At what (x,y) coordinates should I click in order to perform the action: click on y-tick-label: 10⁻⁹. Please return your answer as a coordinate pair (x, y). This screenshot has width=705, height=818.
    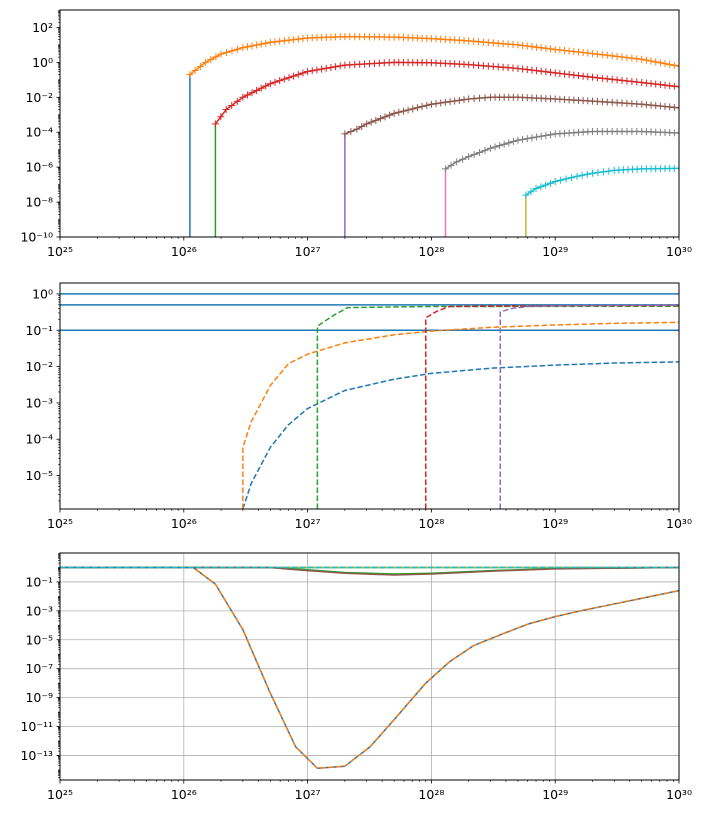
    Looking at the image, I should click on (39, 697).